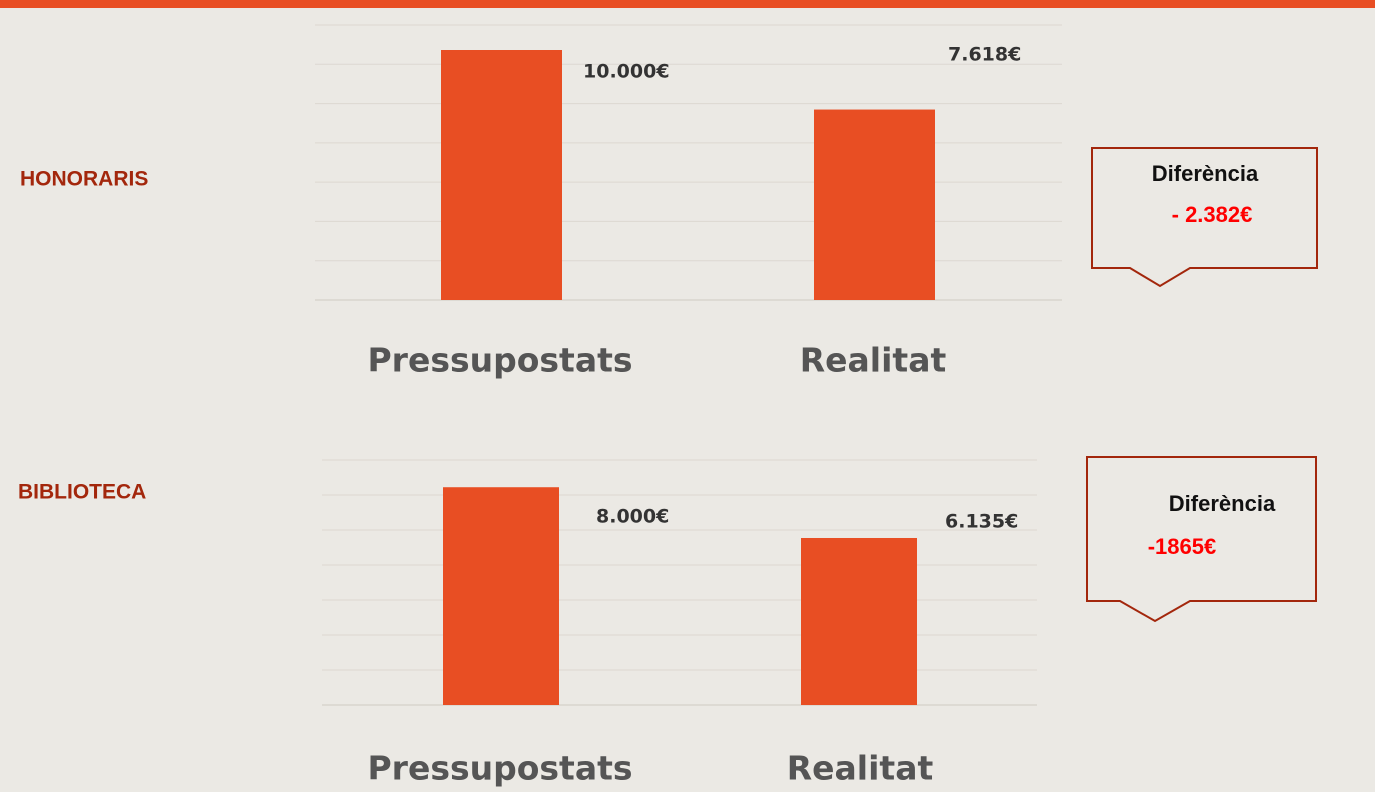 This screenshot has height=792, width=1375. Describe the element at coordinates (82, 492) in the screenshot. I see `section-title: BIBLIOTECA` at that location.